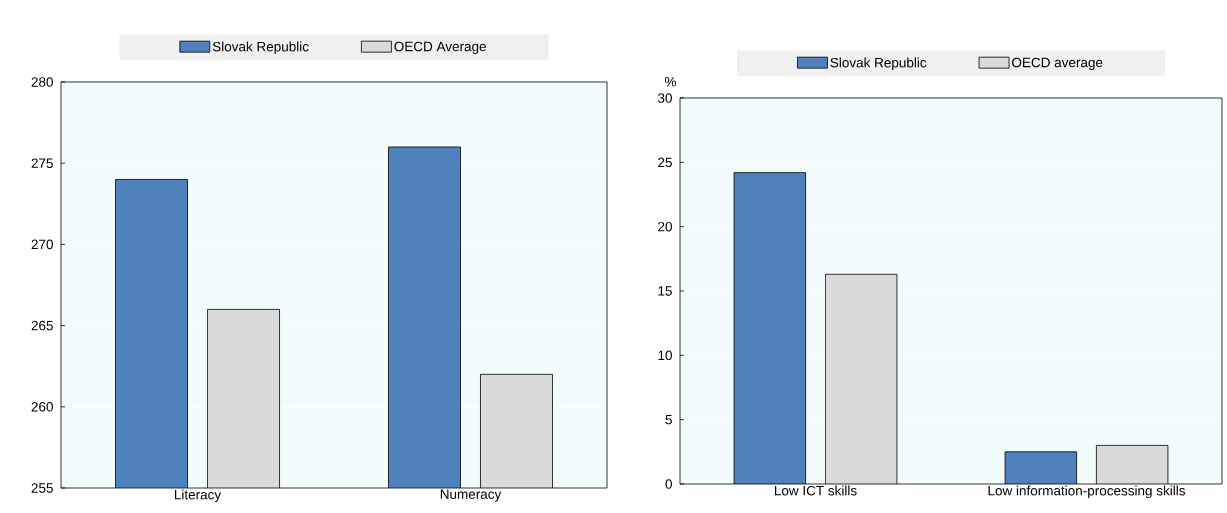 Image resolution: width=1227 pixels, height=513 pixels. What do you see at coordinates (815, 490) in the screenshot?
I see `x-tick-label: Low ICT skills` at bounding box center [815, 490].